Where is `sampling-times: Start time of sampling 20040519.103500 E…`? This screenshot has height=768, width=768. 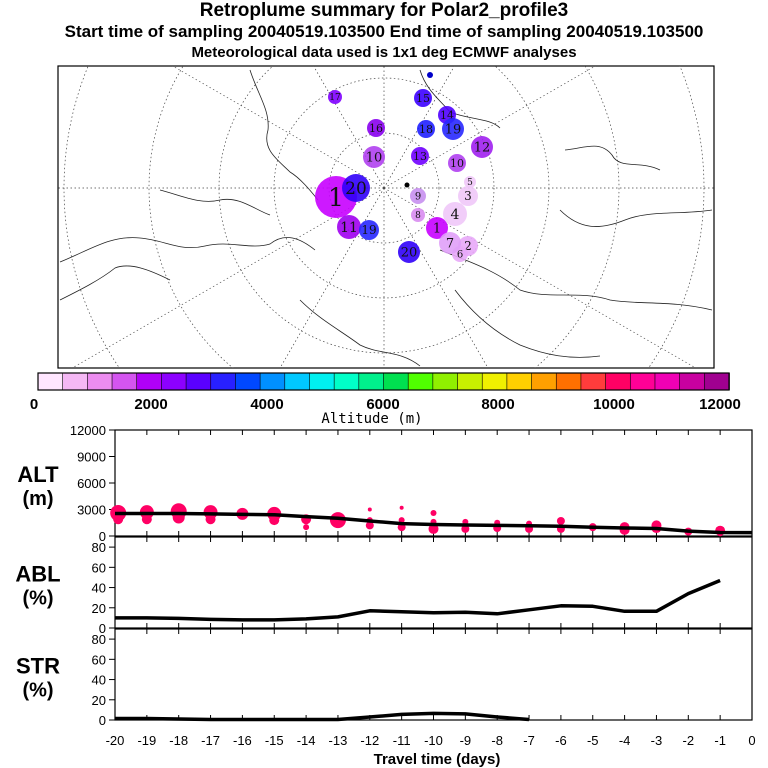
sampling-times: Start time of sampling 20040519.103500 E… is located at coordinates (384, 31).